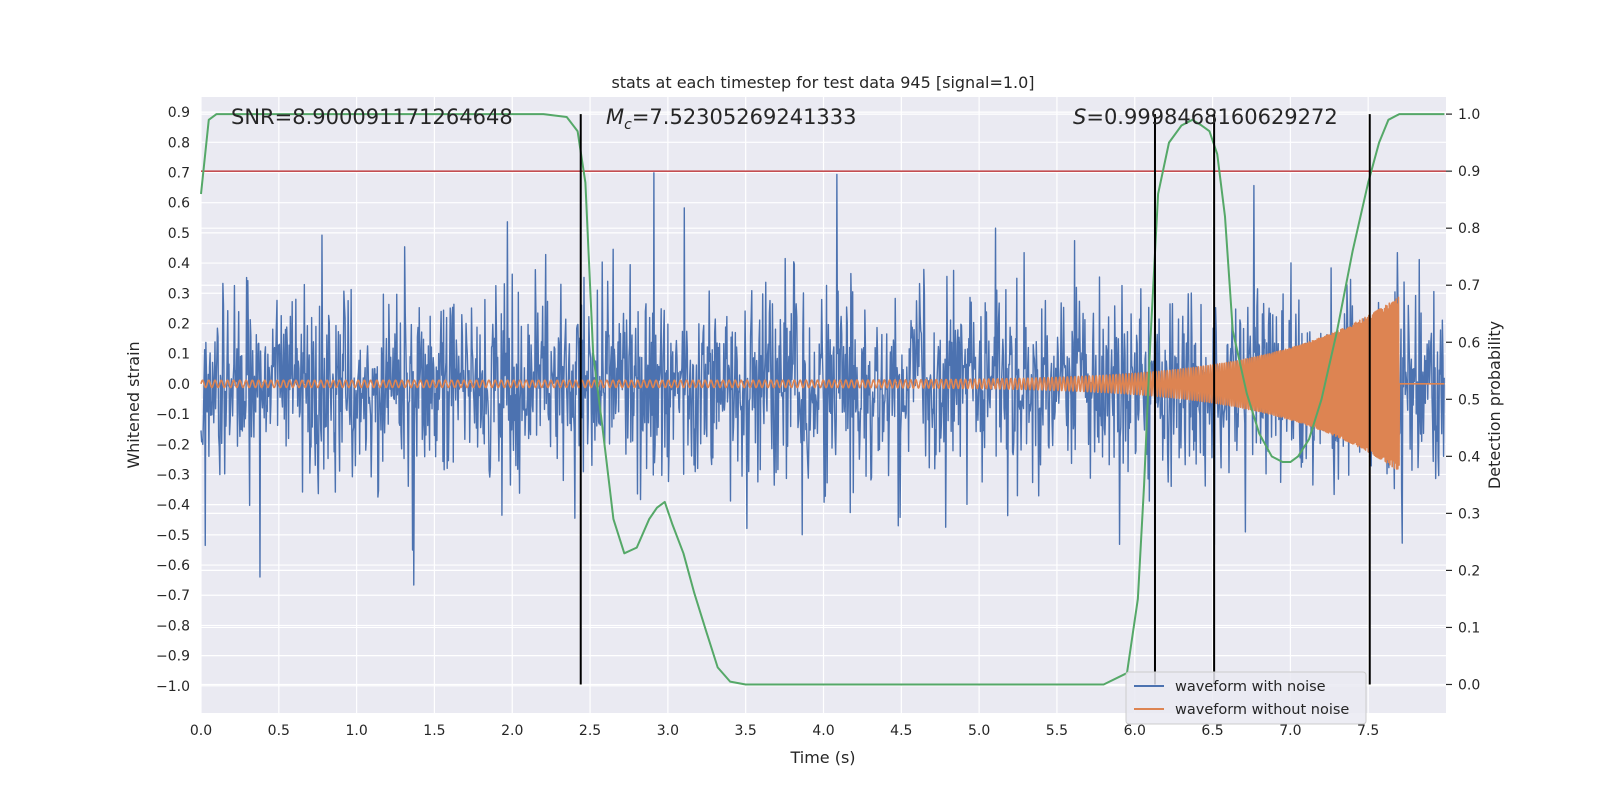  What do you see at coordinates (1211, 117) in the screenshot?
I see `score-value: =0.9998468160629272` at bounding box center [1211, 117].